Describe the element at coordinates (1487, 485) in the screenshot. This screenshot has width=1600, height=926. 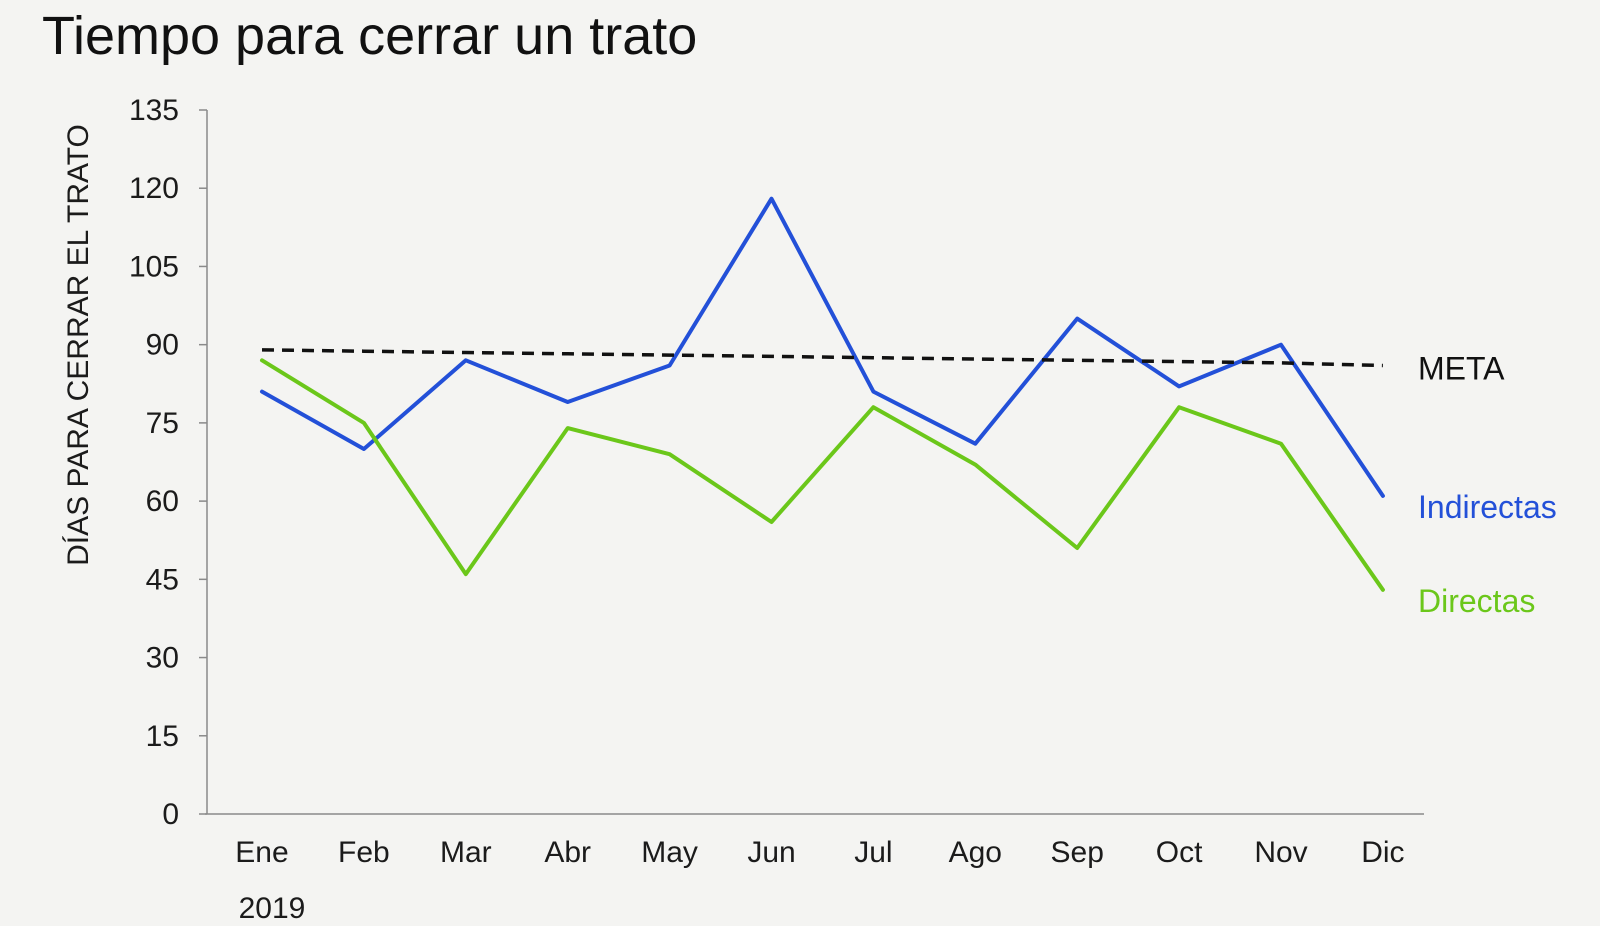
I see `series-labels: Indirectas Directas META` at that location.